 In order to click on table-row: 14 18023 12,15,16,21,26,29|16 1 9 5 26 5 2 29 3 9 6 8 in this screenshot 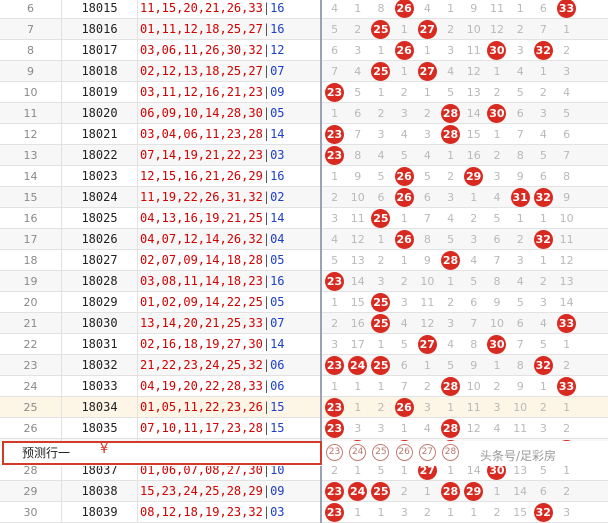, I will do `click(304, 176)`.